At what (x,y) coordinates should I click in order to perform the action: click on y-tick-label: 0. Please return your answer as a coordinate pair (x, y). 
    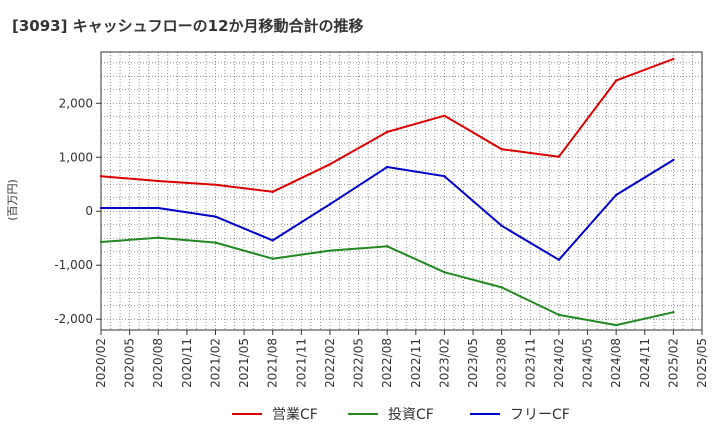
    Looking at the image, I should click on (89, 211).